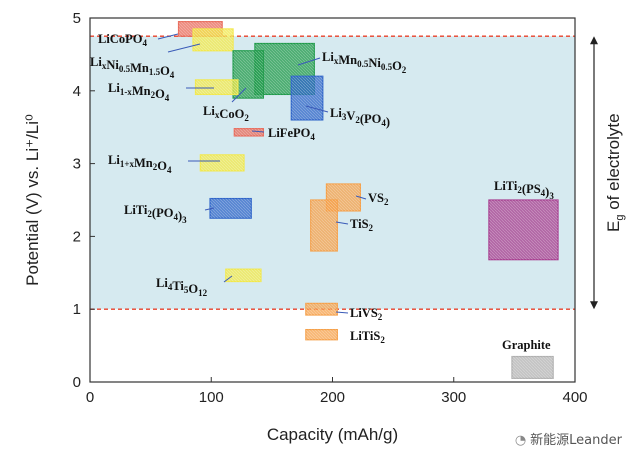 The height and width of the screenshot is (458, 640). I want to click on x-tick-label: 400, so click(574, 397).